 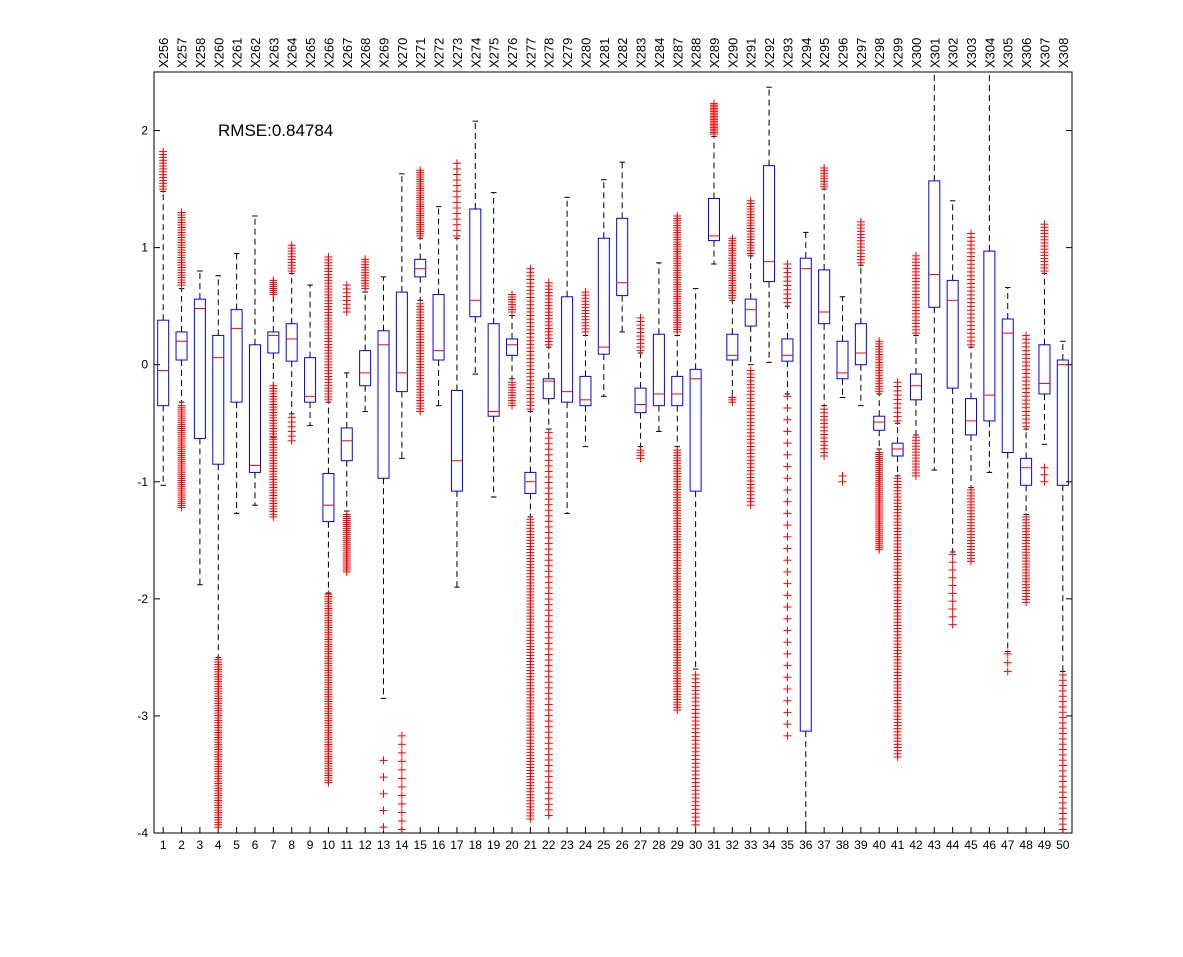 What do you see at coordinates (861, 53) in the screenshot?
I see `top-label: X297` at bounding box center [861, 53].